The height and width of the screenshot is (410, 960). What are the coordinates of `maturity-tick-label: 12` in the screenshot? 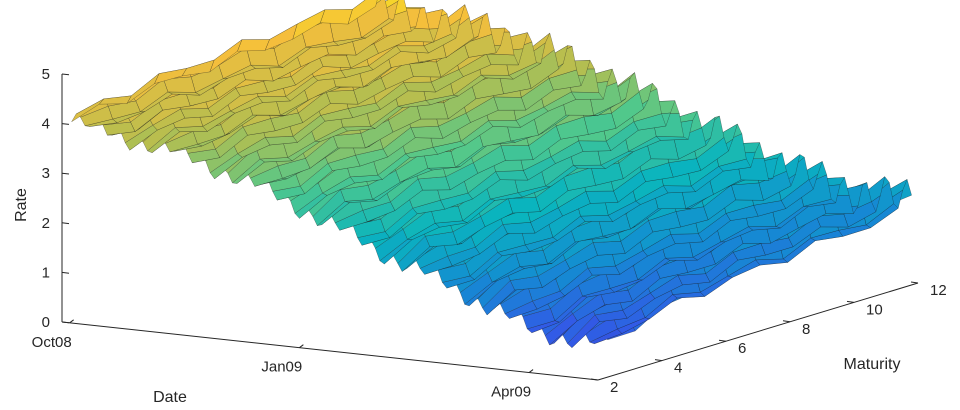 It's located at (938, 290).